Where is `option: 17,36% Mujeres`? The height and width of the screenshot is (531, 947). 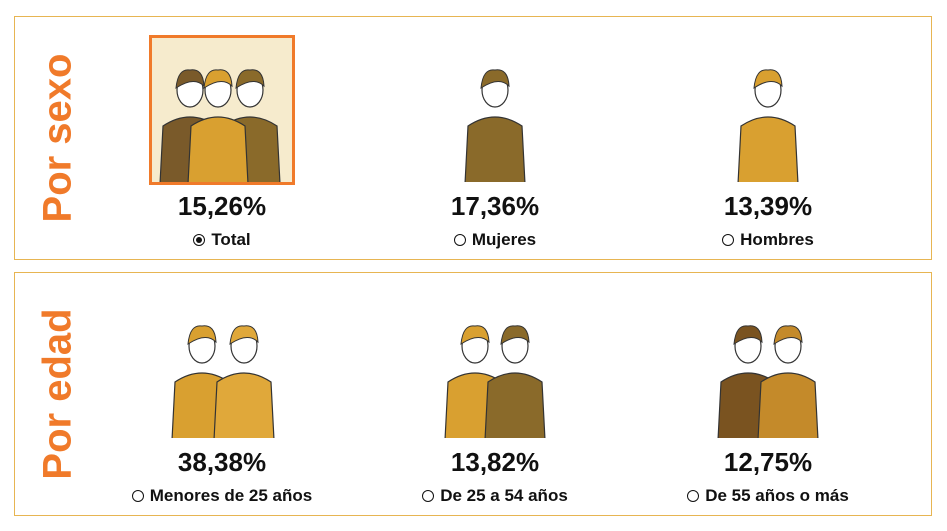 option: 17,36% Mujeres is located at coordinates (495, 142).